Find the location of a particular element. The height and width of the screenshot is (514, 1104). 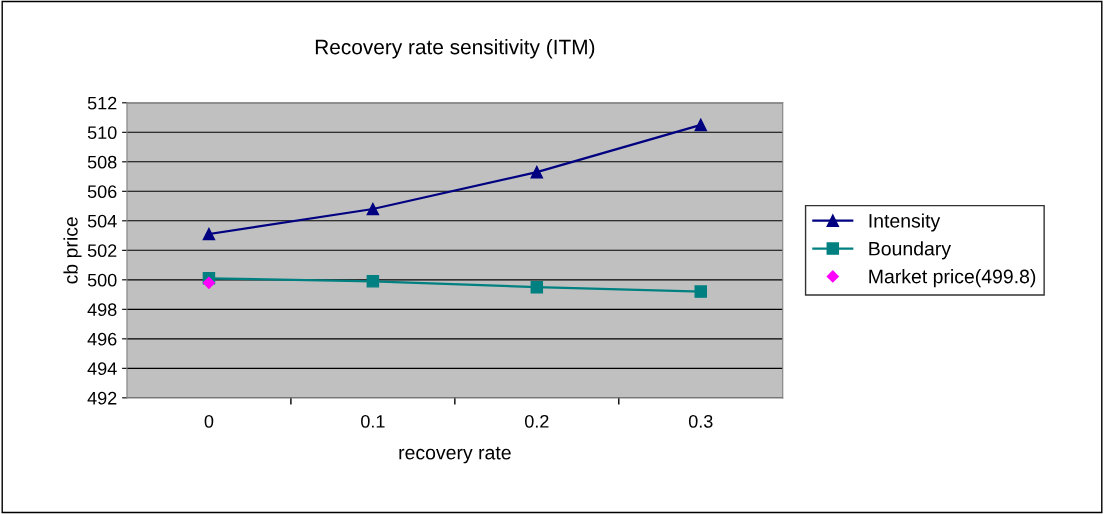

y-tick-label: 504 is located at coordinates (102, 221).